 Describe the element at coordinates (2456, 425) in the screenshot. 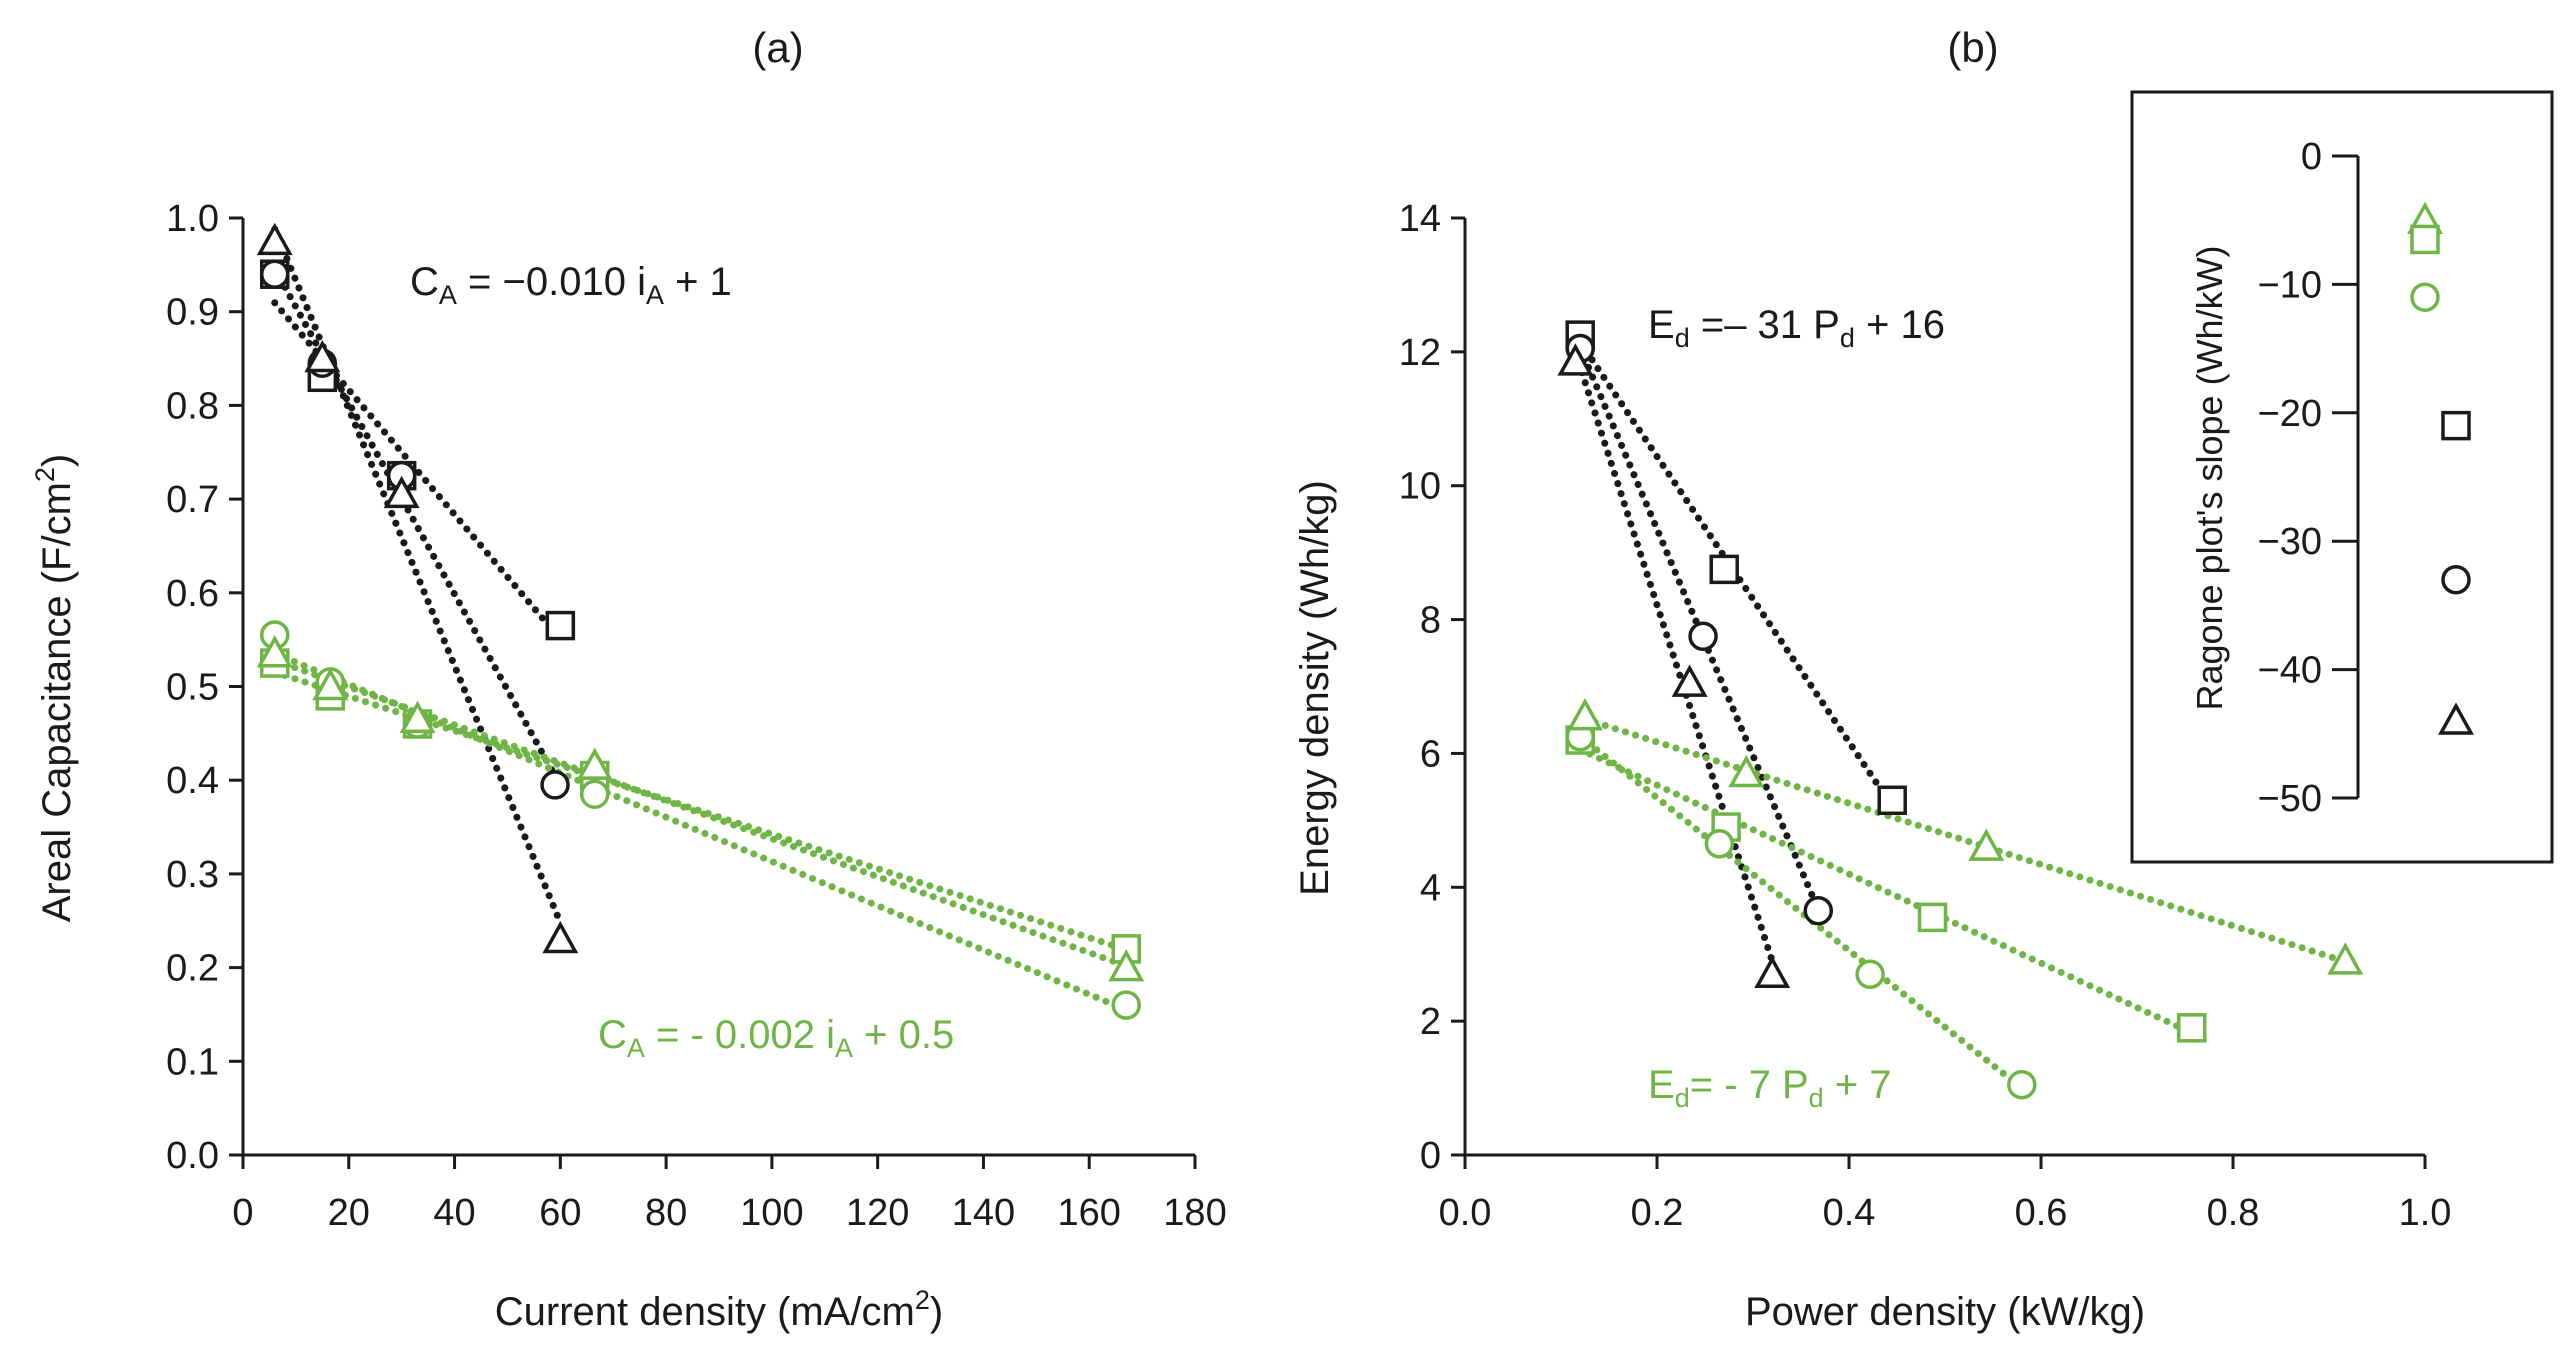

I see `inset-black-square-point` at that location.